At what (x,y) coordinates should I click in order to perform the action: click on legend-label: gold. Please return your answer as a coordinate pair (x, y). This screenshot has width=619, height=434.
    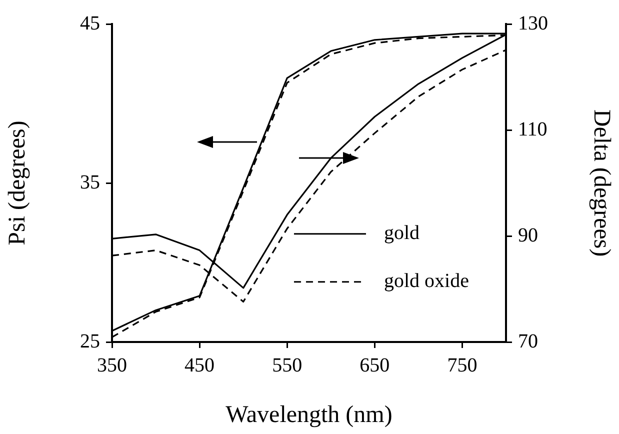
    Looking at the image, I should click on (402, 233).